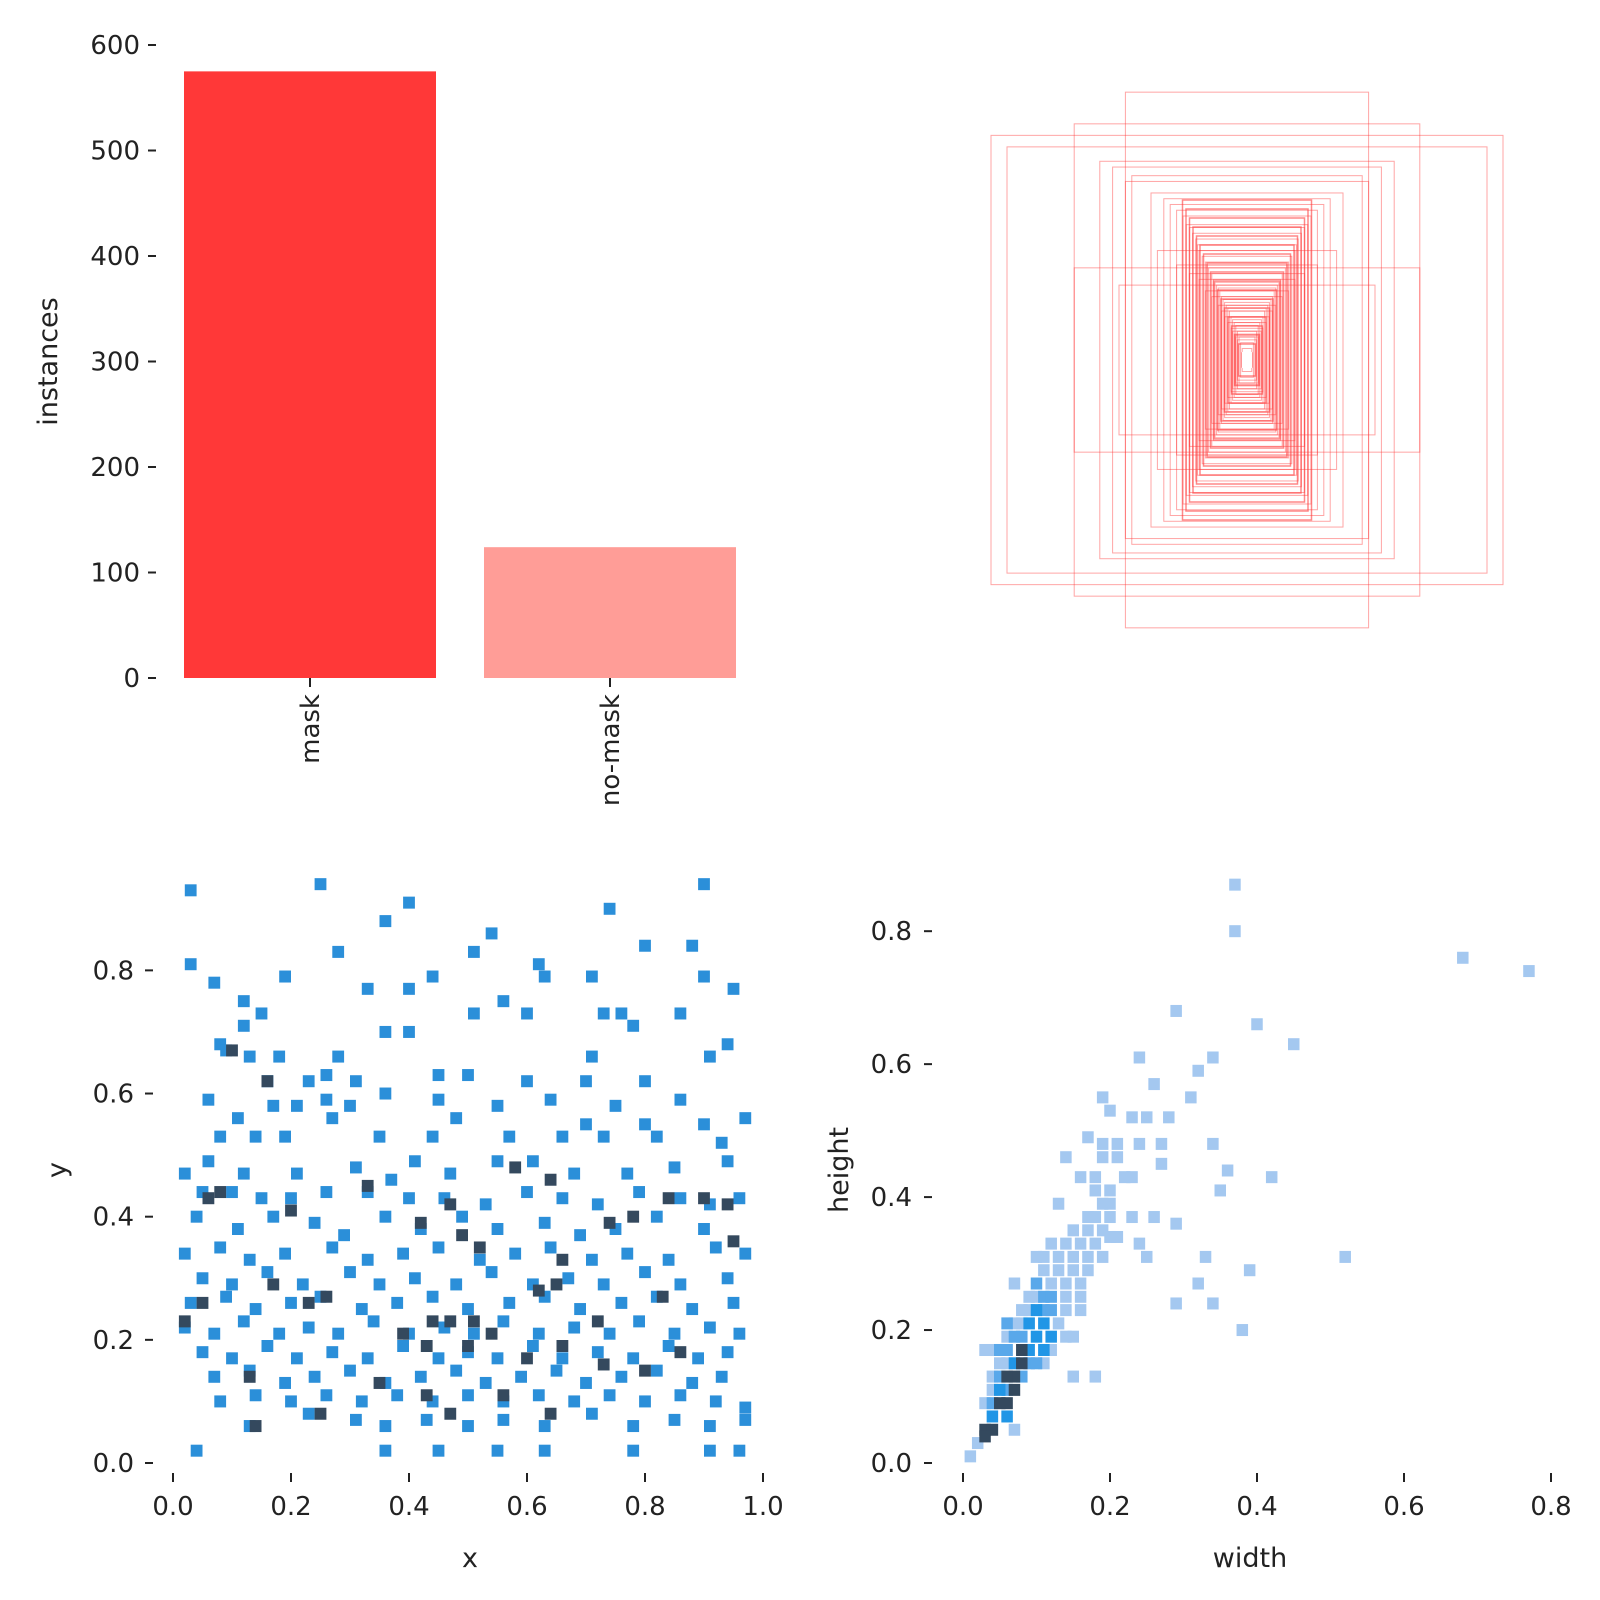 This screenshot has height=1600, width=1600. What do you see at coordinates (1550, 1507) in the screenshot?
I see `x-tick-label: 0.8` at bounding box center [1550, 1507].